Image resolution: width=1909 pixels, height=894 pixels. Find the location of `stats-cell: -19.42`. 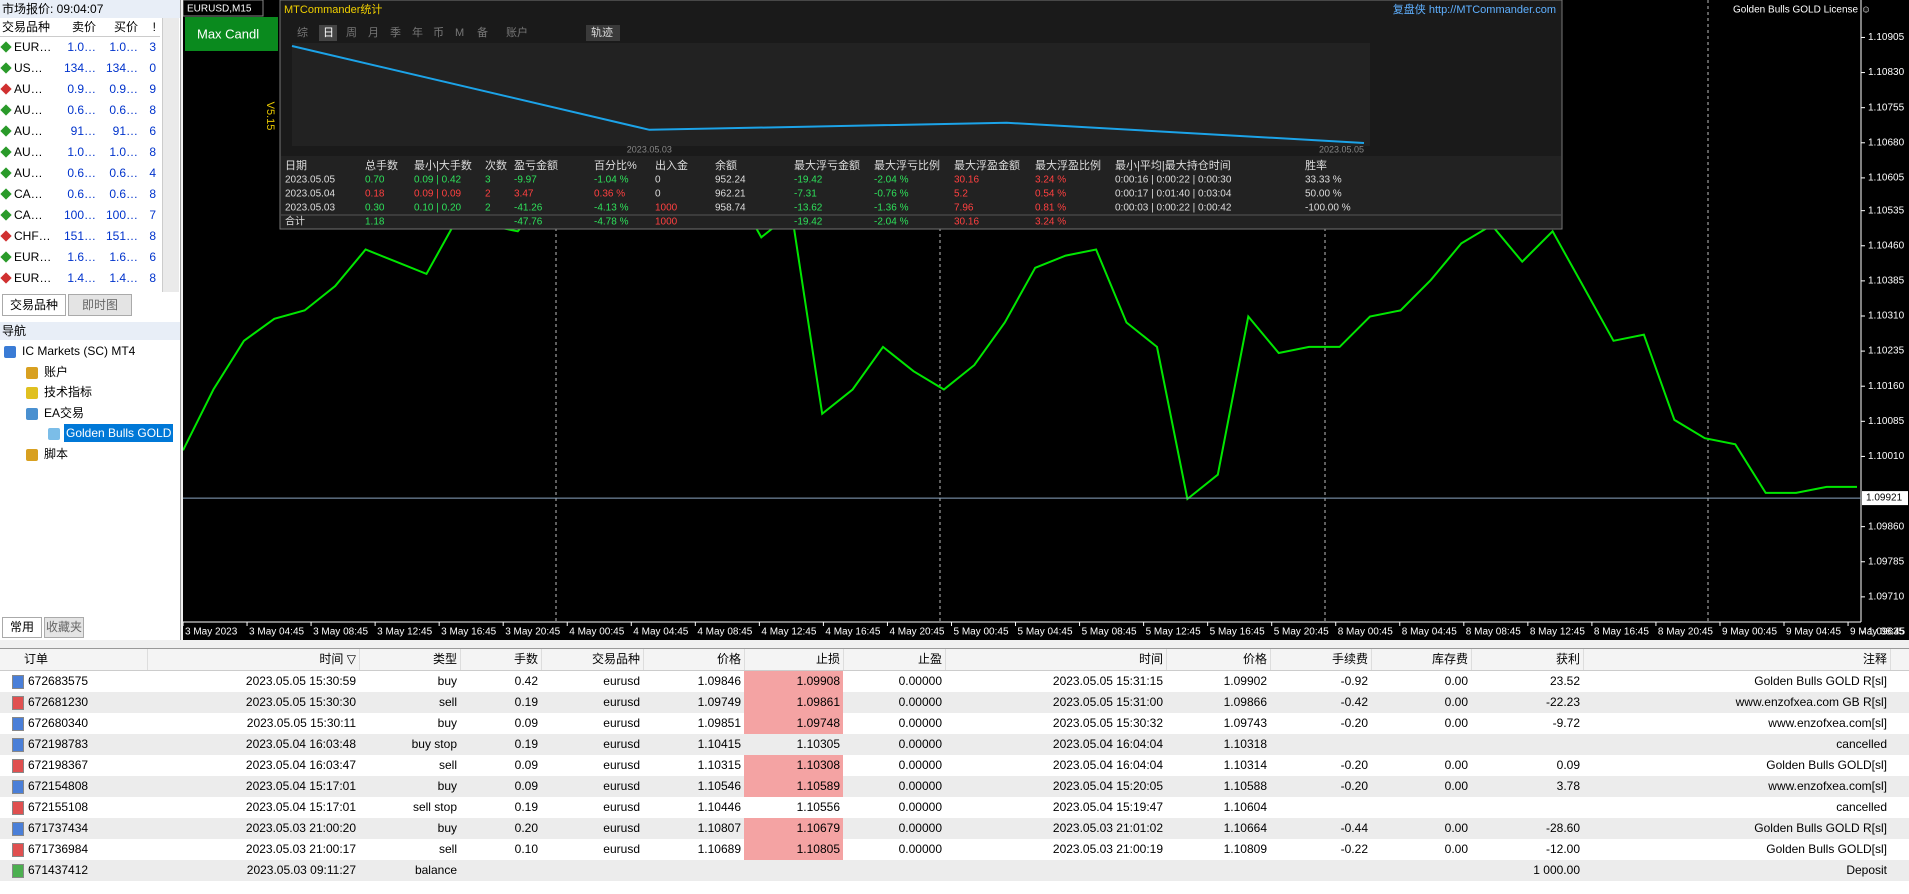

stats-cell: -19.42 is located at coordinates (808, 180).